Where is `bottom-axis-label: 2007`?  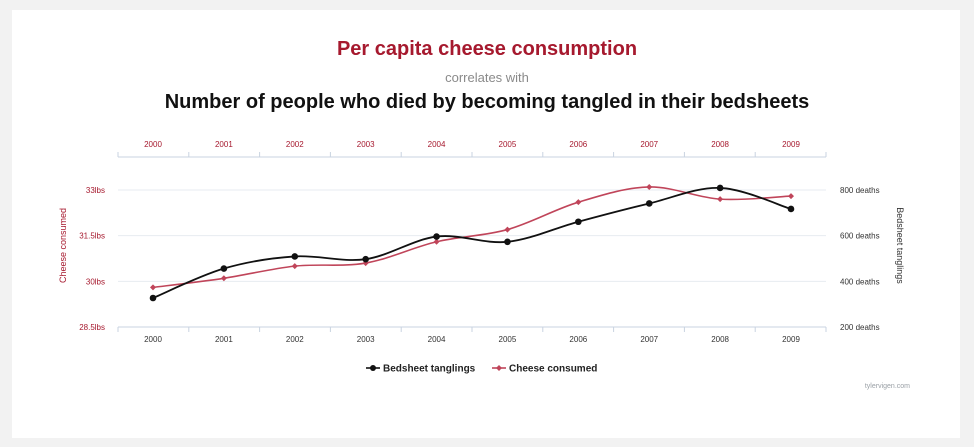
bottom-axis-label: 2007 is located at coordinates (649, 339).